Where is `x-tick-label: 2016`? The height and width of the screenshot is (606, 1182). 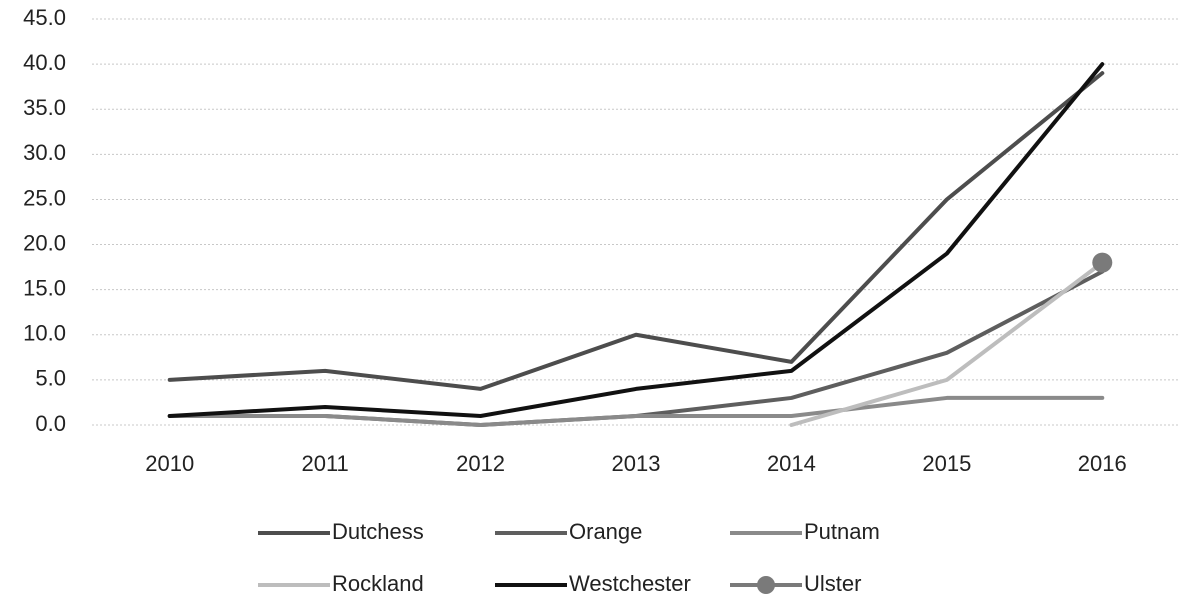
x-tick-label: 2016 is located at coordinates (1102, 463).